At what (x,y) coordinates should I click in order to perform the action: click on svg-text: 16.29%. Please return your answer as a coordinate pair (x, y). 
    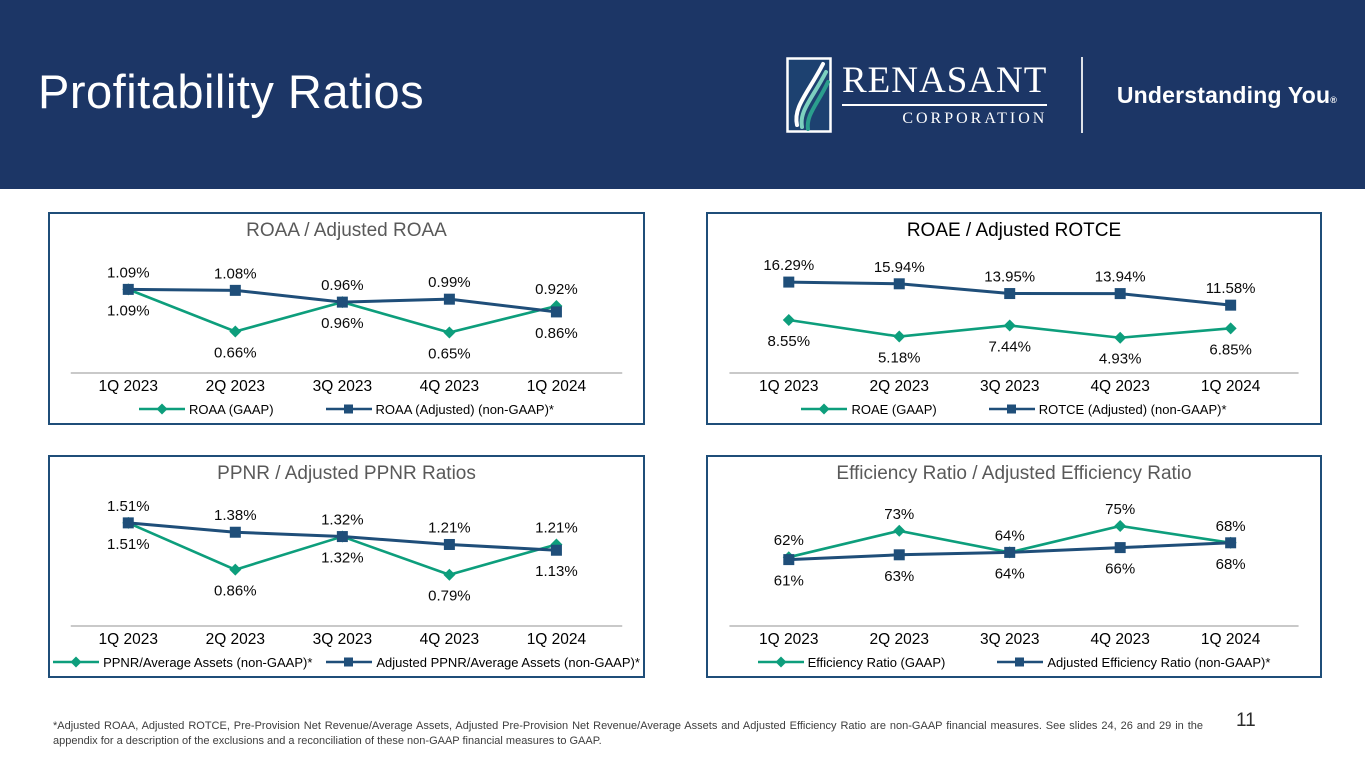
    Looking at the image, I should click on (788, 265).